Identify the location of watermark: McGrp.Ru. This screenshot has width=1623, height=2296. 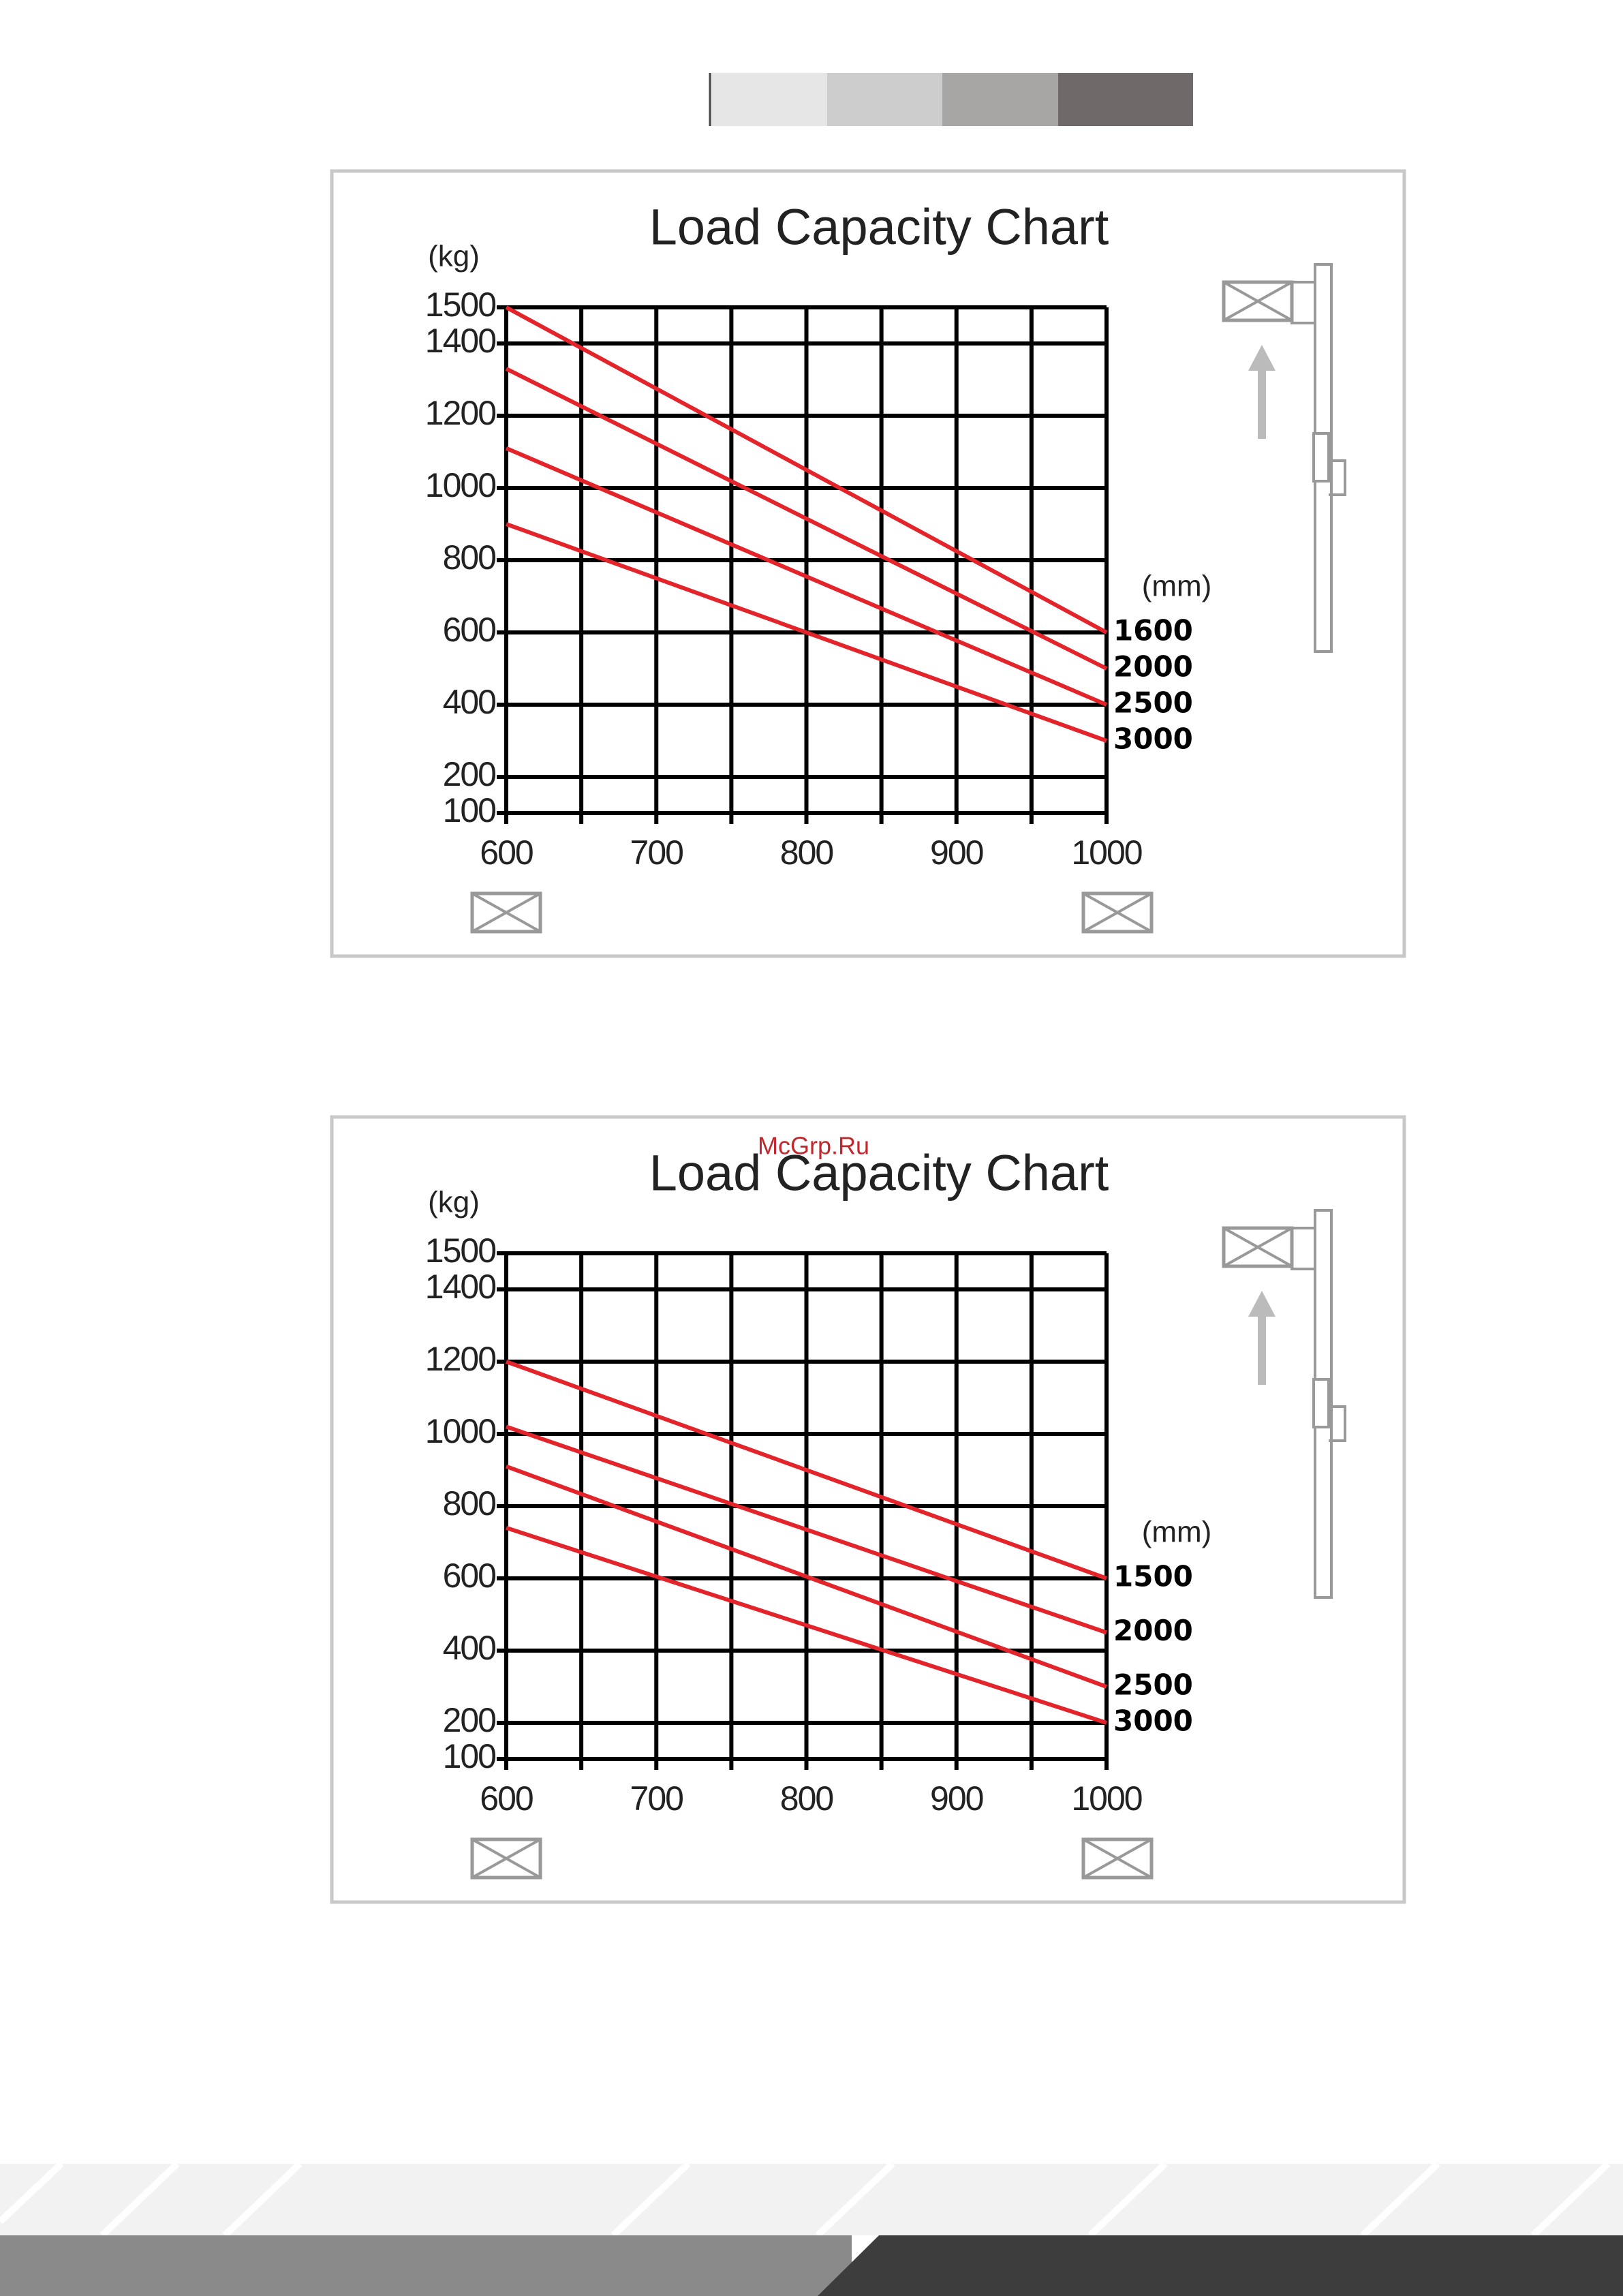
(813, 1146).